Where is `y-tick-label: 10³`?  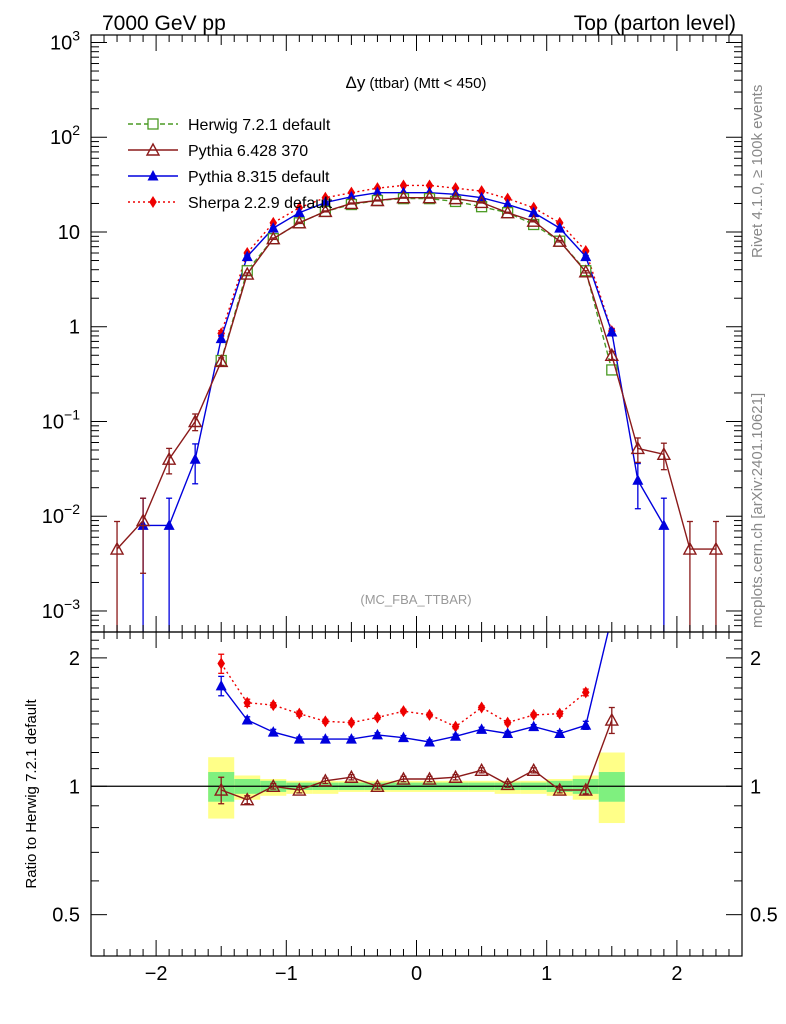 y-tick-label: 10³ is located at coordinates (65, 41).